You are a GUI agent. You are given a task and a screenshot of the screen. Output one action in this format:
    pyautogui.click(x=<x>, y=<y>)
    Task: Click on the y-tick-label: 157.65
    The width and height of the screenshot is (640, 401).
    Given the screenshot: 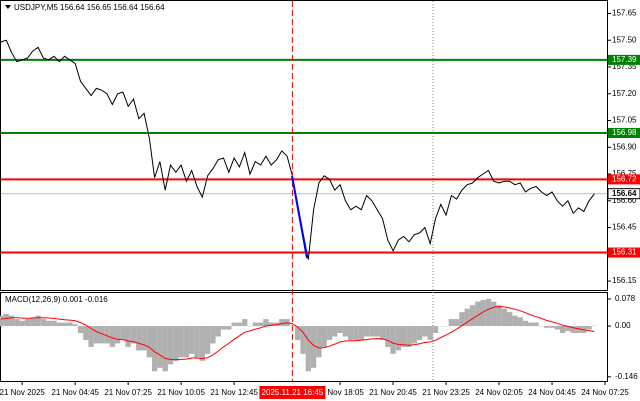 What is the action you would take?
    pyautogui.click(x=624, y=13)
    